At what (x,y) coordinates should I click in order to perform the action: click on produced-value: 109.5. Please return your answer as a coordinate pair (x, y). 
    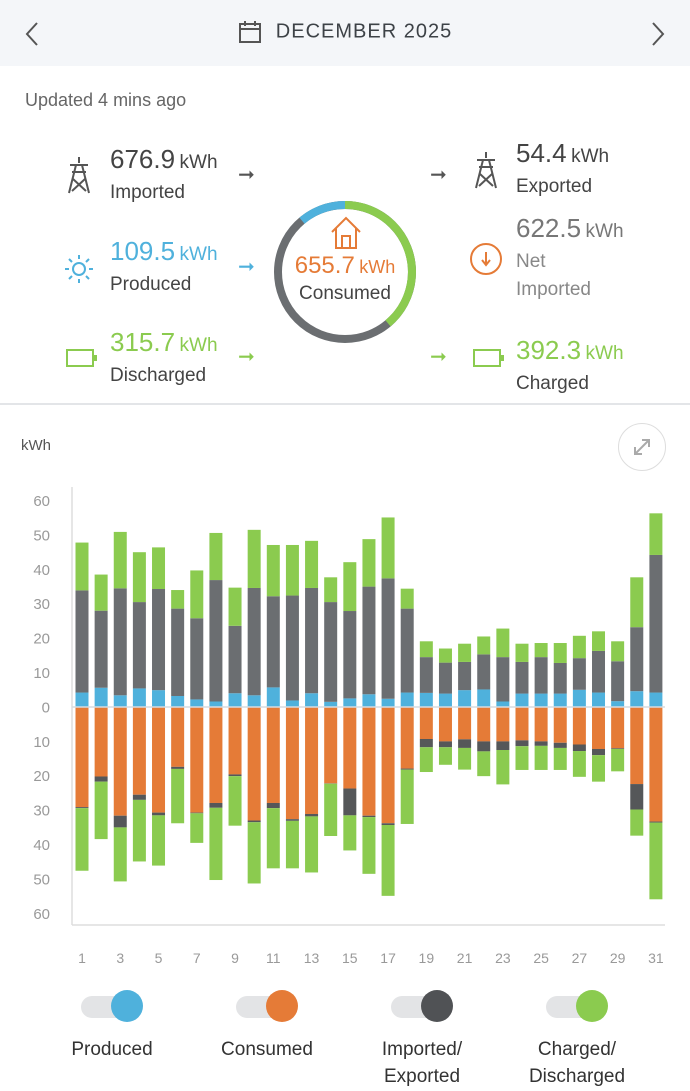
    Looking at the image, I should click on (143, 251).